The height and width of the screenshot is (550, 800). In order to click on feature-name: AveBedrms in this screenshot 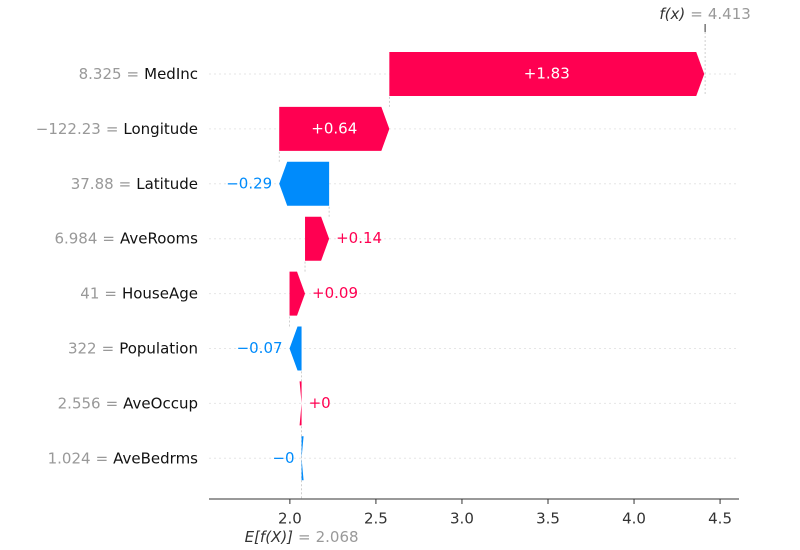, I will do `click(155, 458)`.